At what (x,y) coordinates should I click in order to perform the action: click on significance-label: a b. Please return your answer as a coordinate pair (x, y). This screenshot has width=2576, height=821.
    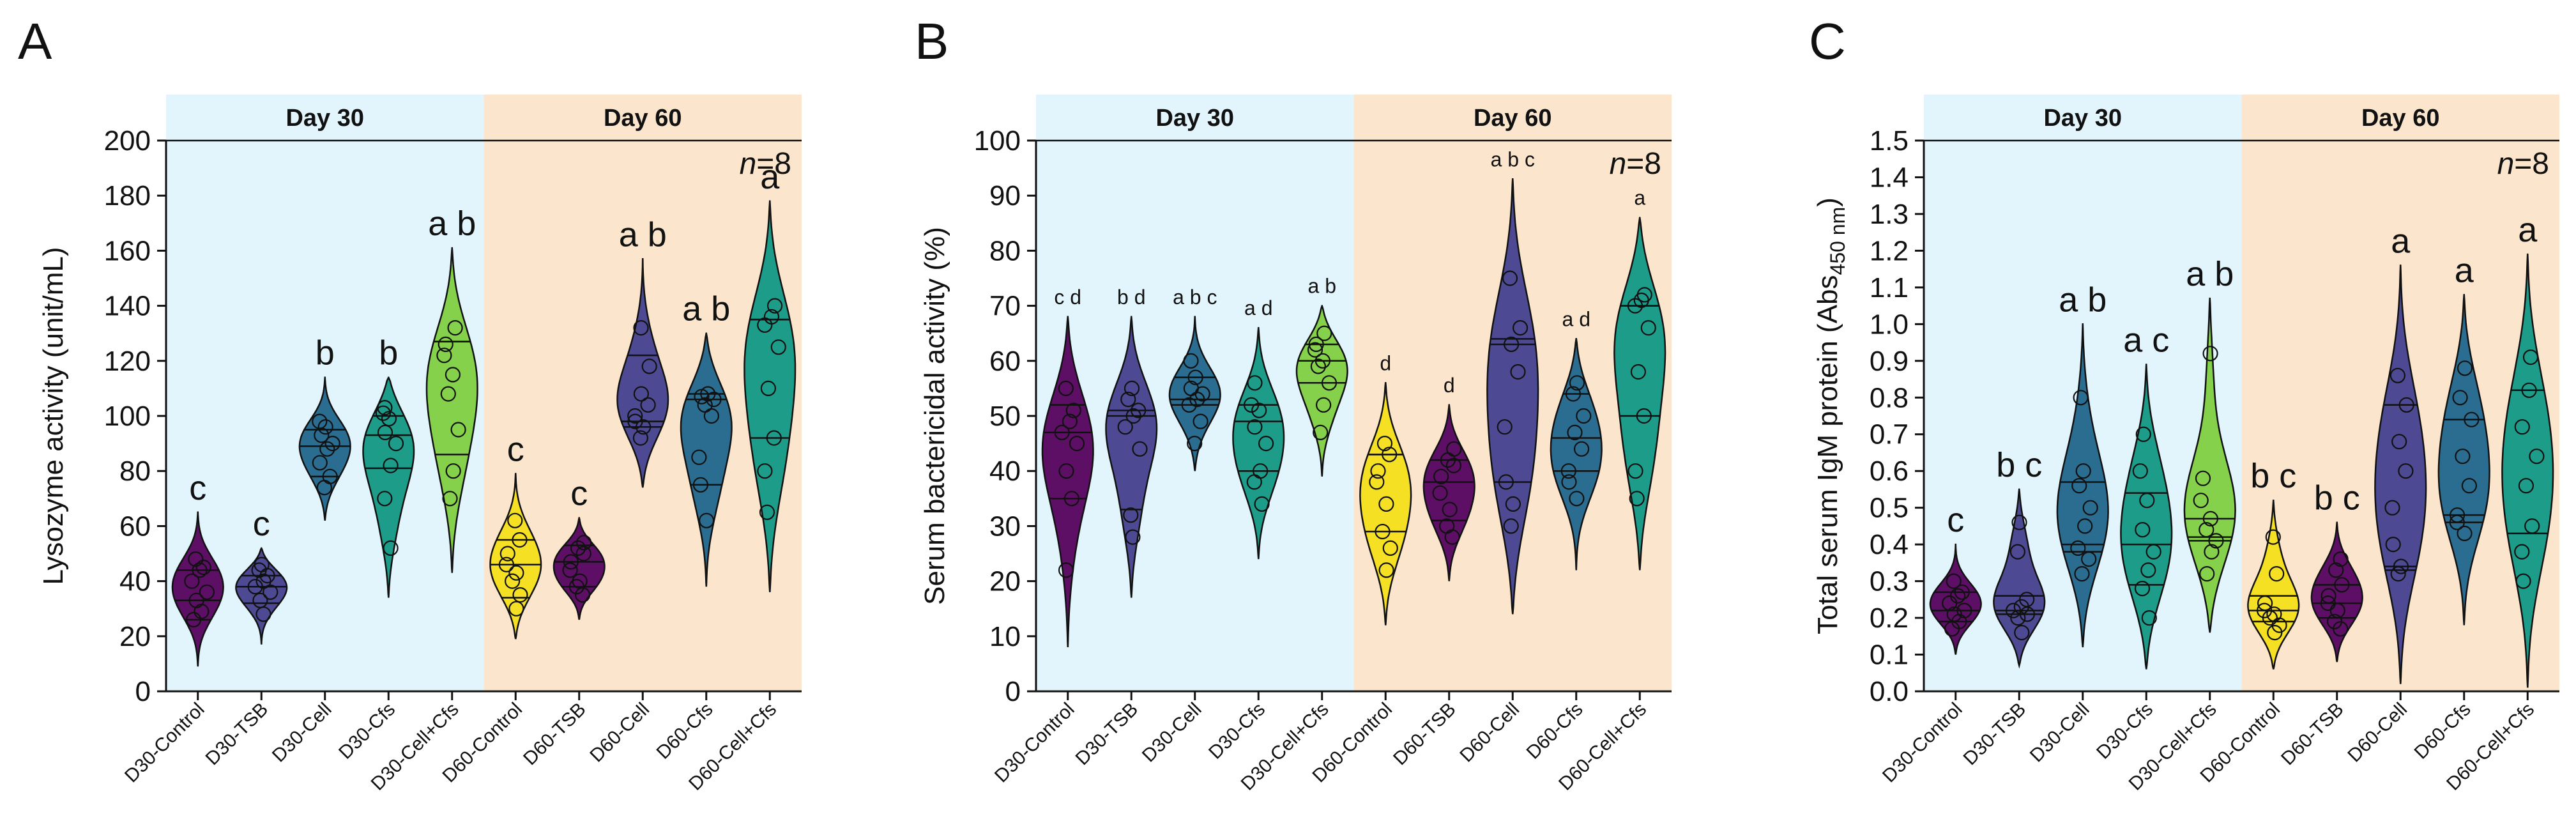
    Looking at the image, I should click on (1322, 286).